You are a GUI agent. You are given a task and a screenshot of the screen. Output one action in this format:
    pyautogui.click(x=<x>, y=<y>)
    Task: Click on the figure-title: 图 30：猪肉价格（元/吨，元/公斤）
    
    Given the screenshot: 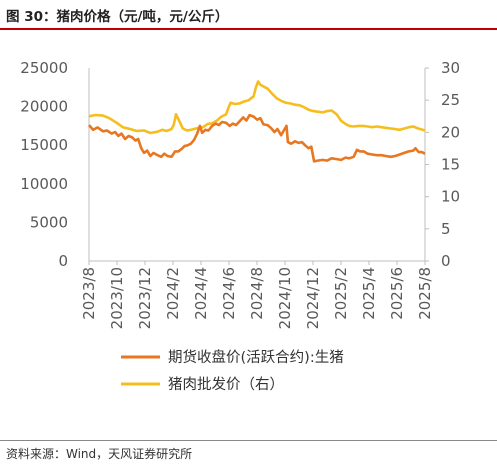 What is the action you would take?
    pyautogui.click(x=117, y=17)
    